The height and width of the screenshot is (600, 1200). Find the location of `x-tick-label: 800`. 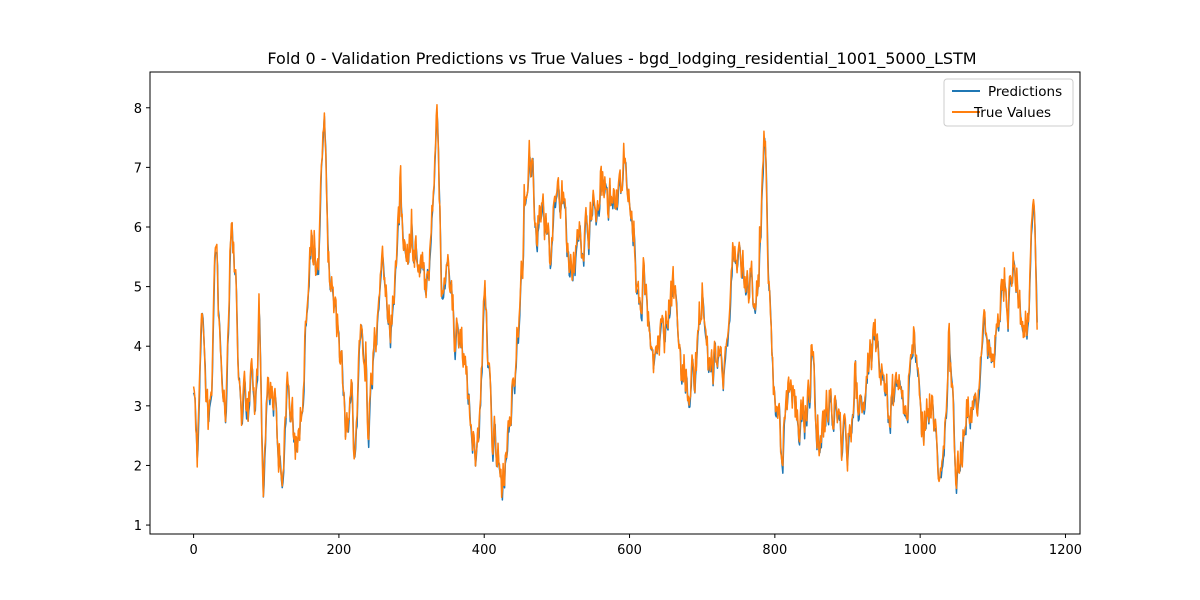

x-tick-label: 800 is located at coordinates (774, 550).